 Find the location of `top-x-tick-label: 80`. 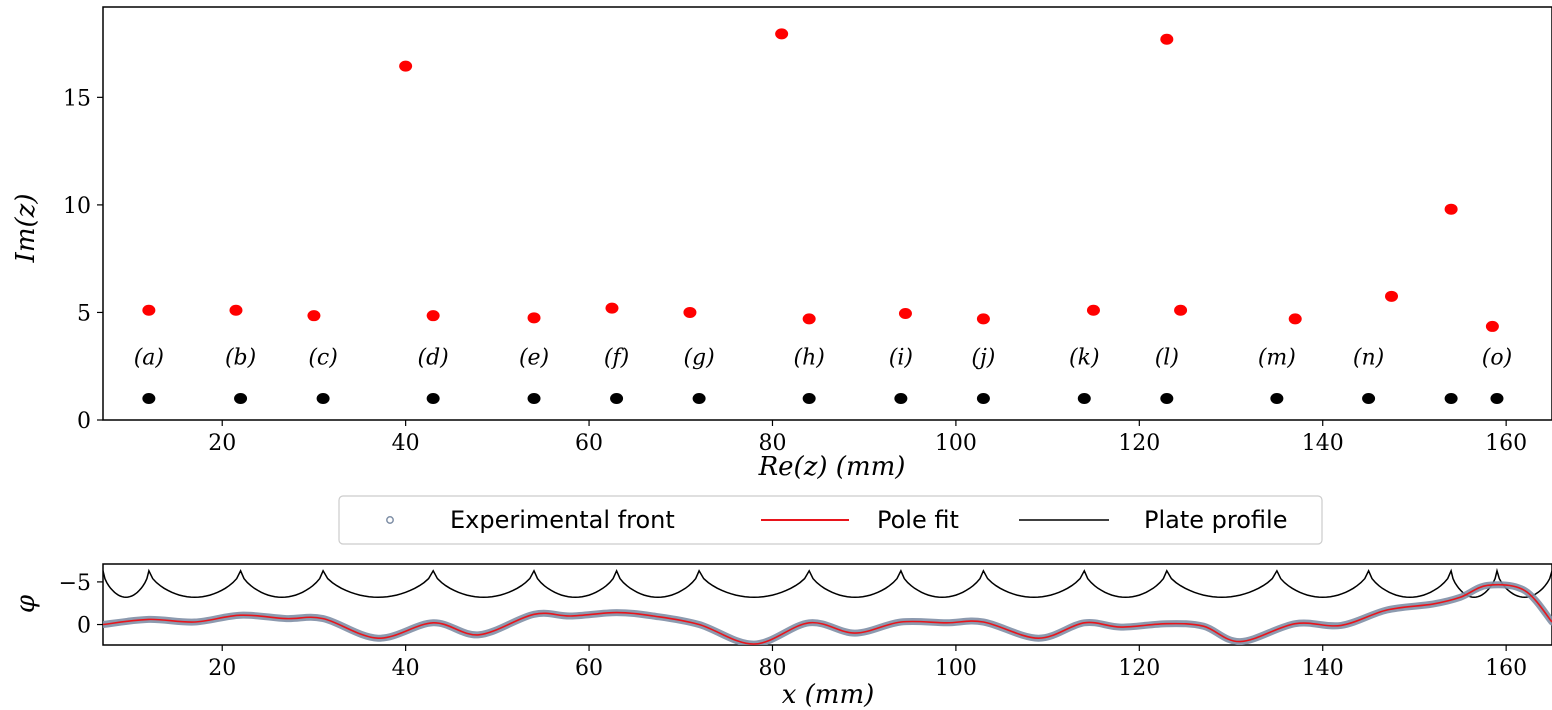

top-x-tick-label: 80 is located at coordinates (772, 443).